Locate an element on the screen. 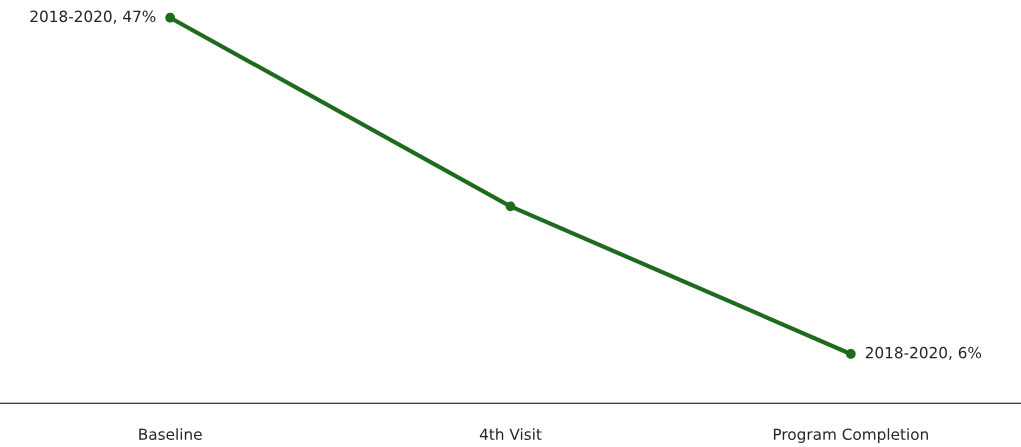 The image size is (1021, 447). x-tick-label: Baseline is located at coordinates (170, 434).